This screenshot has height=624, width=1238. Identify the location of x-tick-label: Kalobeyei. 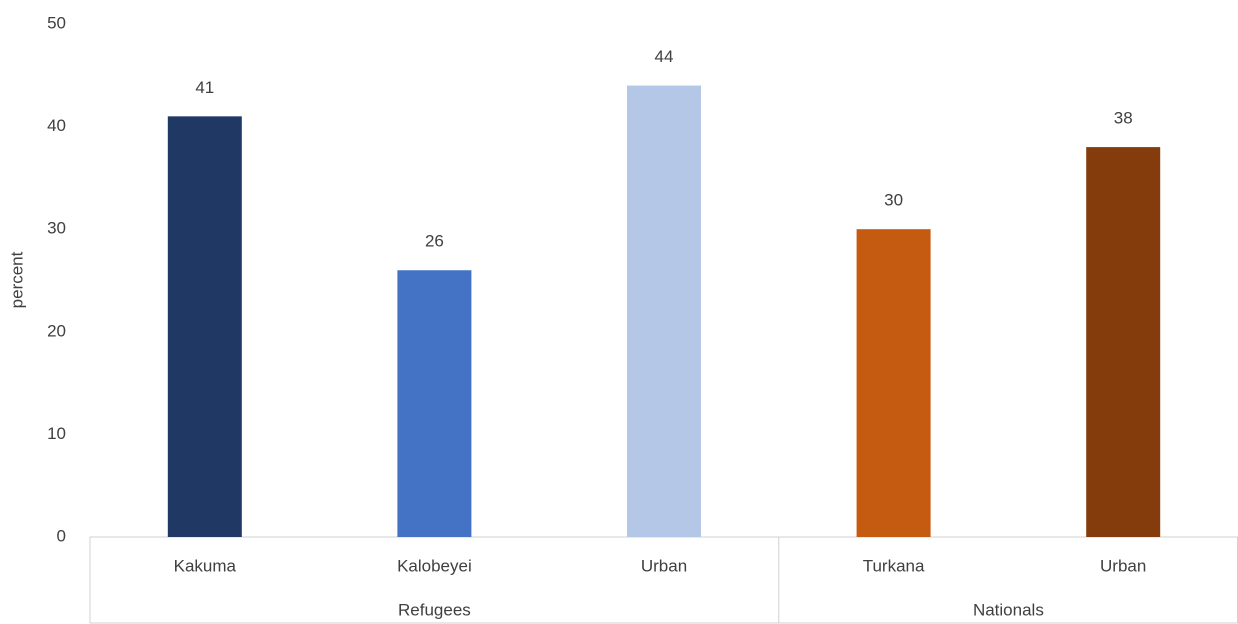
(434, 565).